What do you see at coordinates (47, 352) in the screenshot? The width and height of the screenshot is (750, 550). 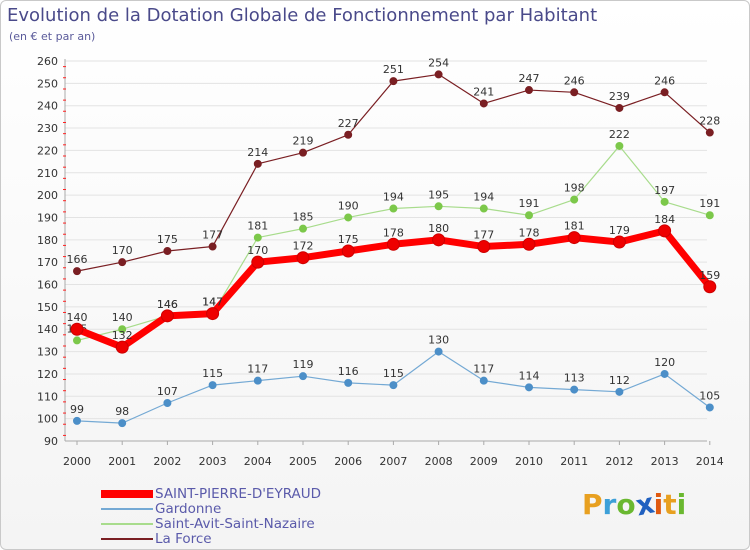 I see `y-tick-label: 130` at bounding box center [47, 352].